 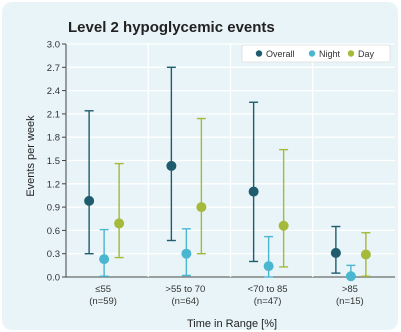 What do you see at coordinates (31, 156) in the screenshot?
I see `y-axis-title: Events per week` at bounding box center [31, 156].